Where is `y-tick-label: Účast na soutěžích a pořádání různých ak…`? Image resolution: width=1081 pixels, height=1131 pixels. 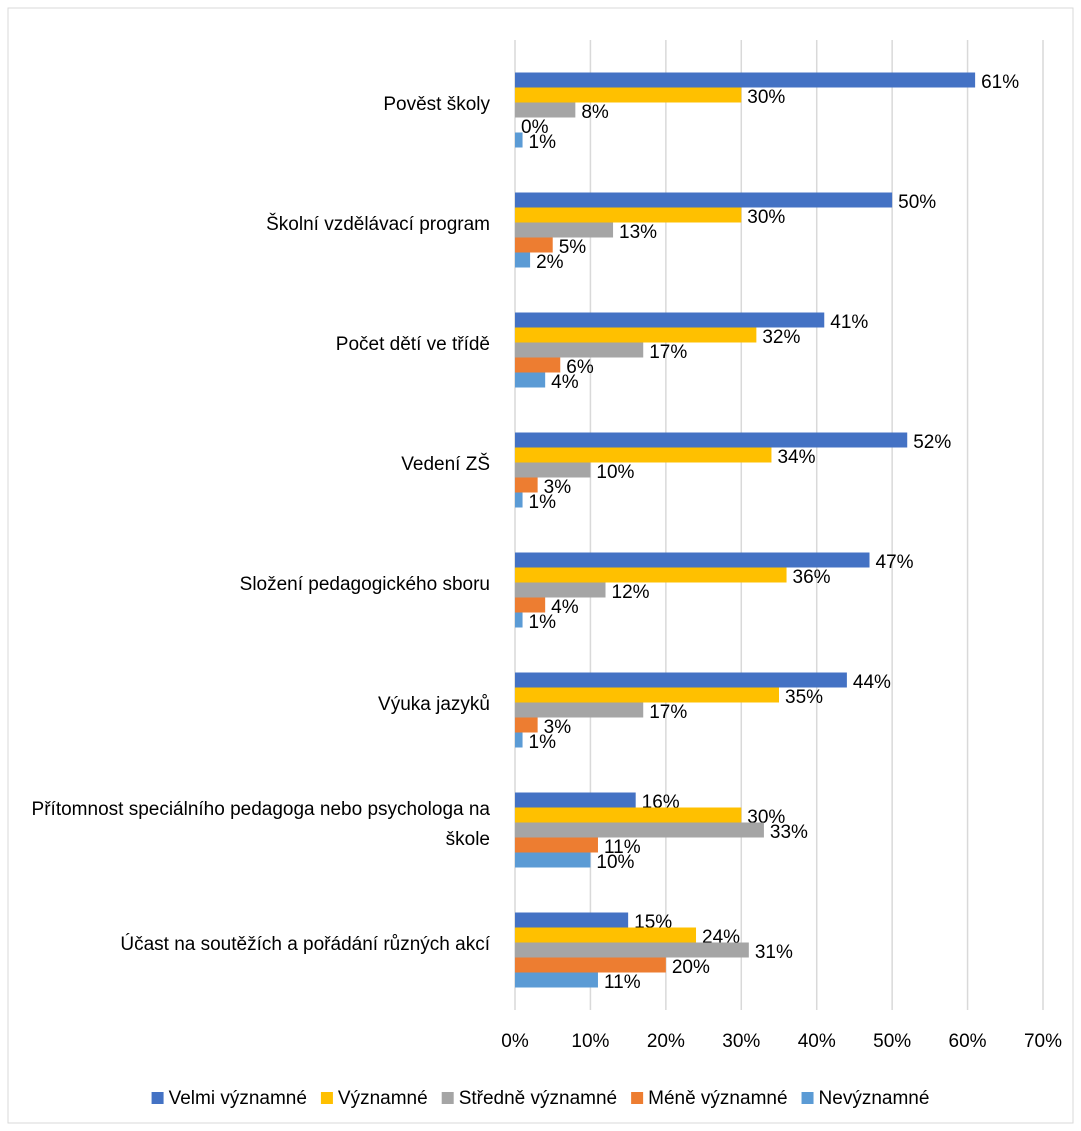 y-tick-label: Účast na soutěžích a pořádání různých ak… is located at coordinates (305, 944).